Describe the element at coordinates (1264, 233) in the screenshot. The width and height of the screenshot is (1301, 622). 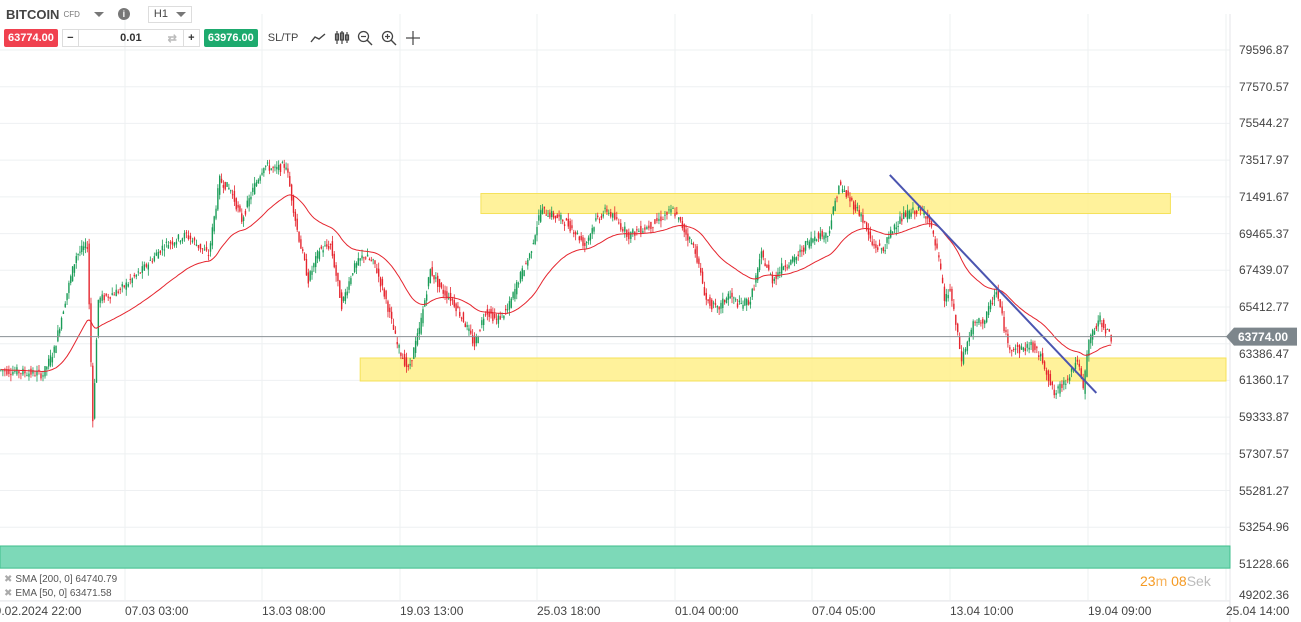
I see `y-tick-label: 69465.37` at that location.